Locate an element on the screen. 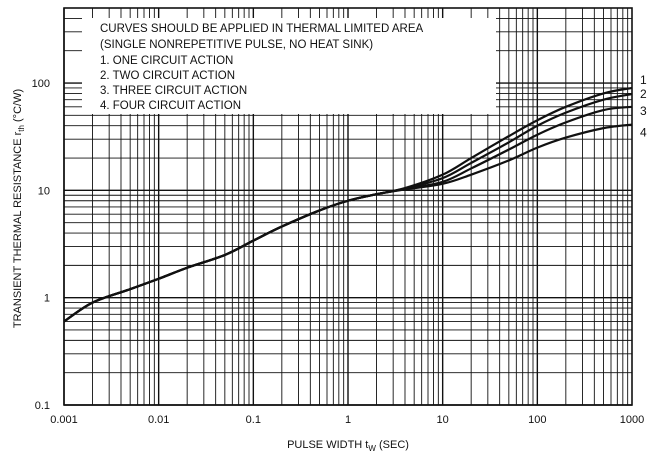 The width and height of the screenshot is (647, 462). curve-label-2: 2 is located at coordinates (643, 94).